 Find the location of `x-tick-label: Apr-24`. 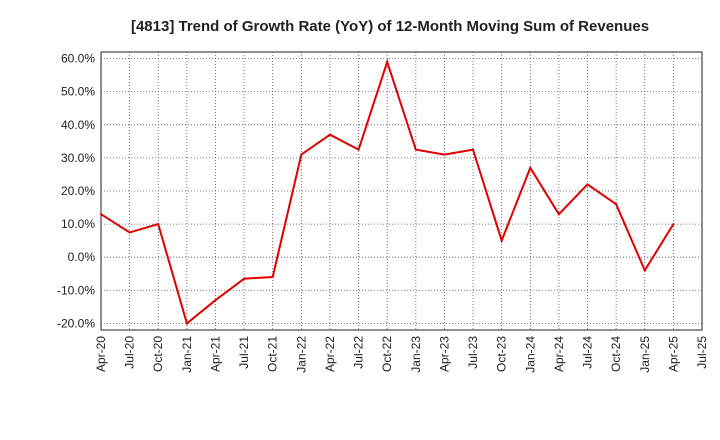

x-tick-label: Apr-24 is located at coordinates (559, 354).